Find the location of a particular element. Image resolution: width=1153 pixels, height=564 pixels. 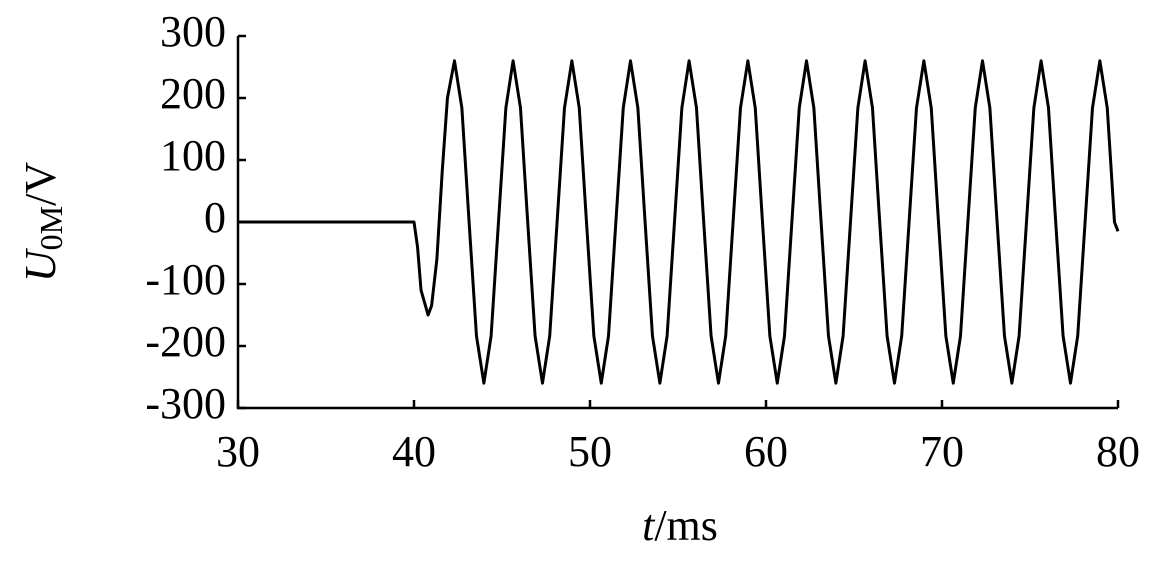

y-label-symbol: U is located at coordinates (40, 264).